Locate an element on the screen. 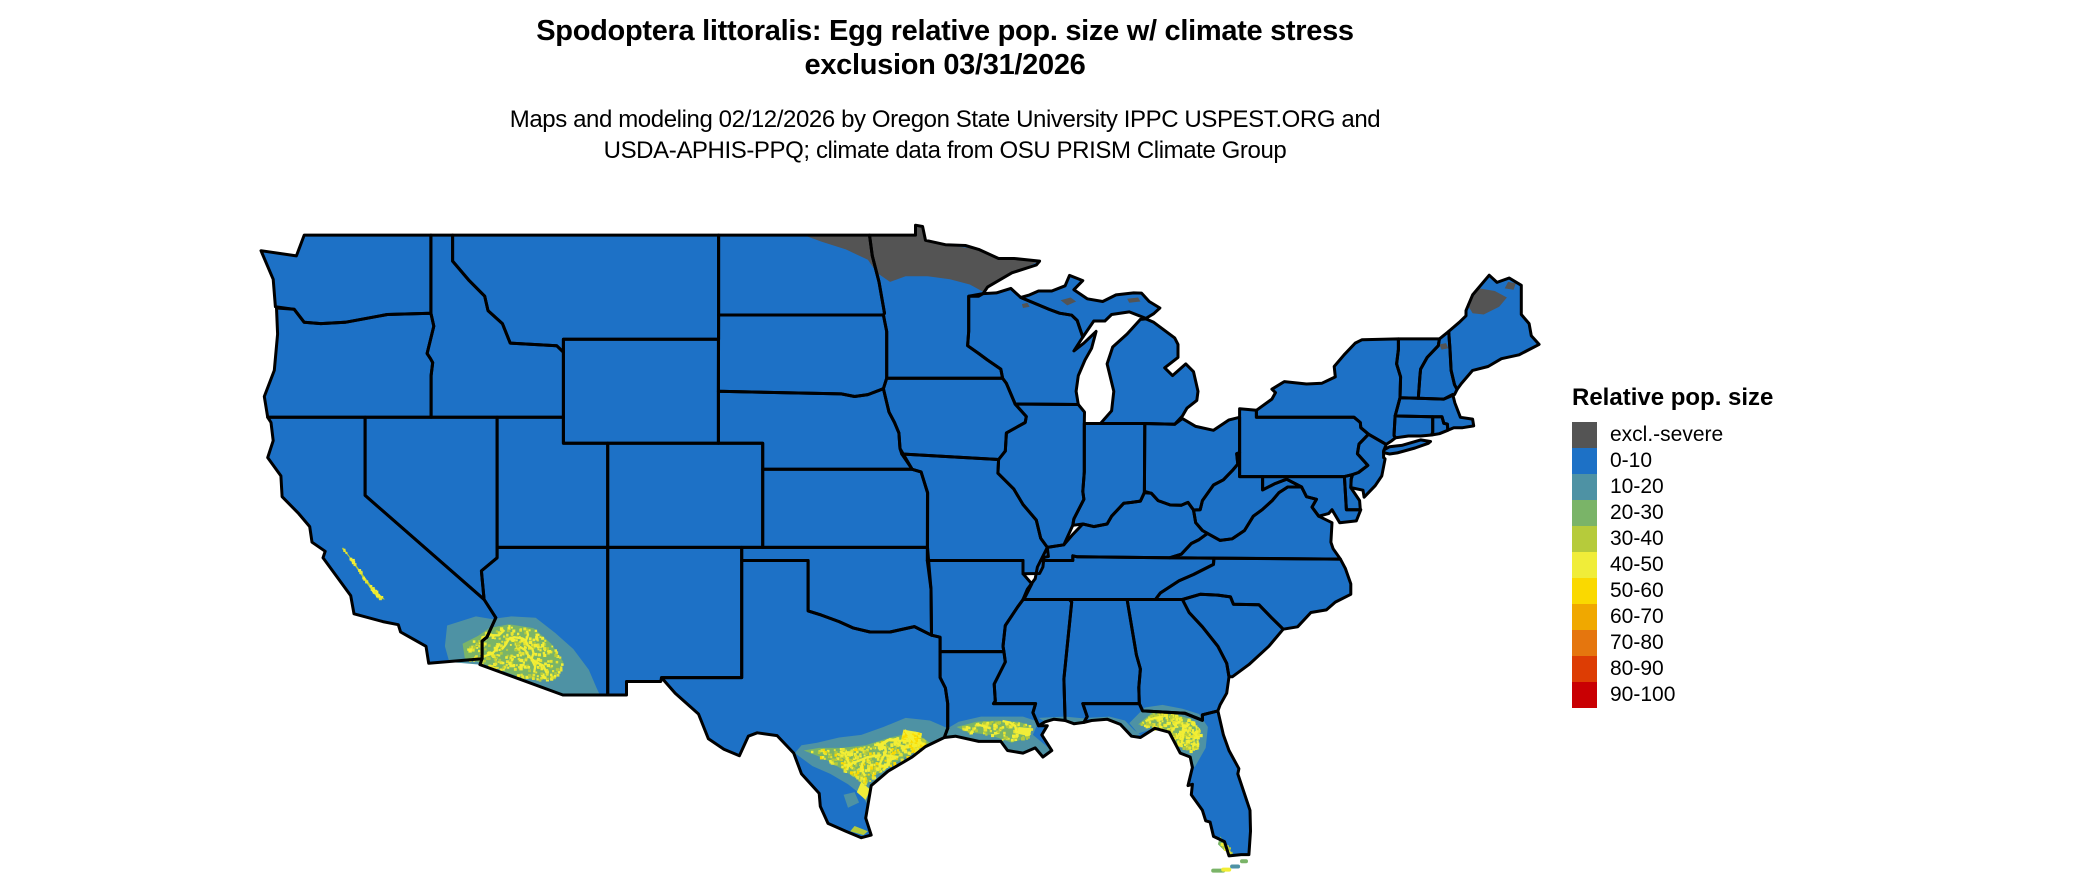  legend-label: 50-60 is located at coordinates (1637, 590).